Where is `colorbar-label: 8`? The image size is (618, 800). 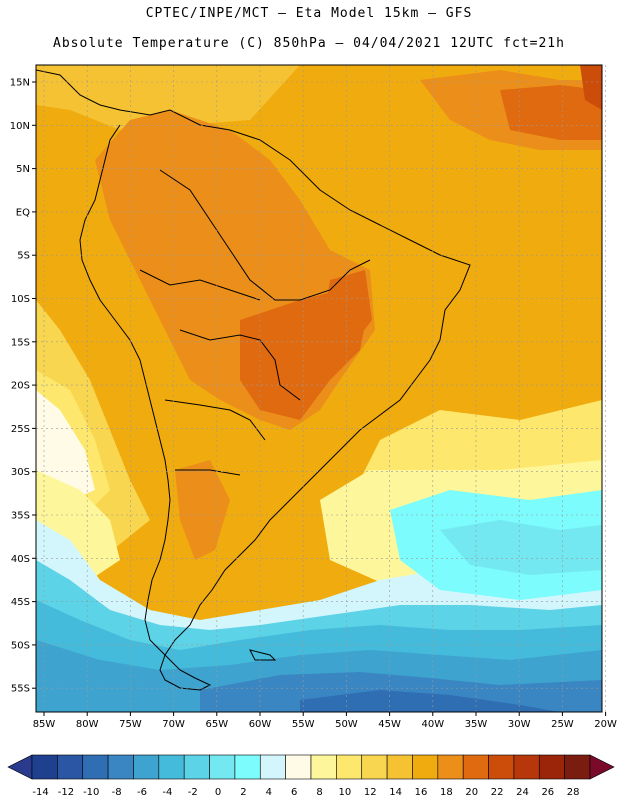 colorbar-label: 8 is located at coordinates (319, 792).